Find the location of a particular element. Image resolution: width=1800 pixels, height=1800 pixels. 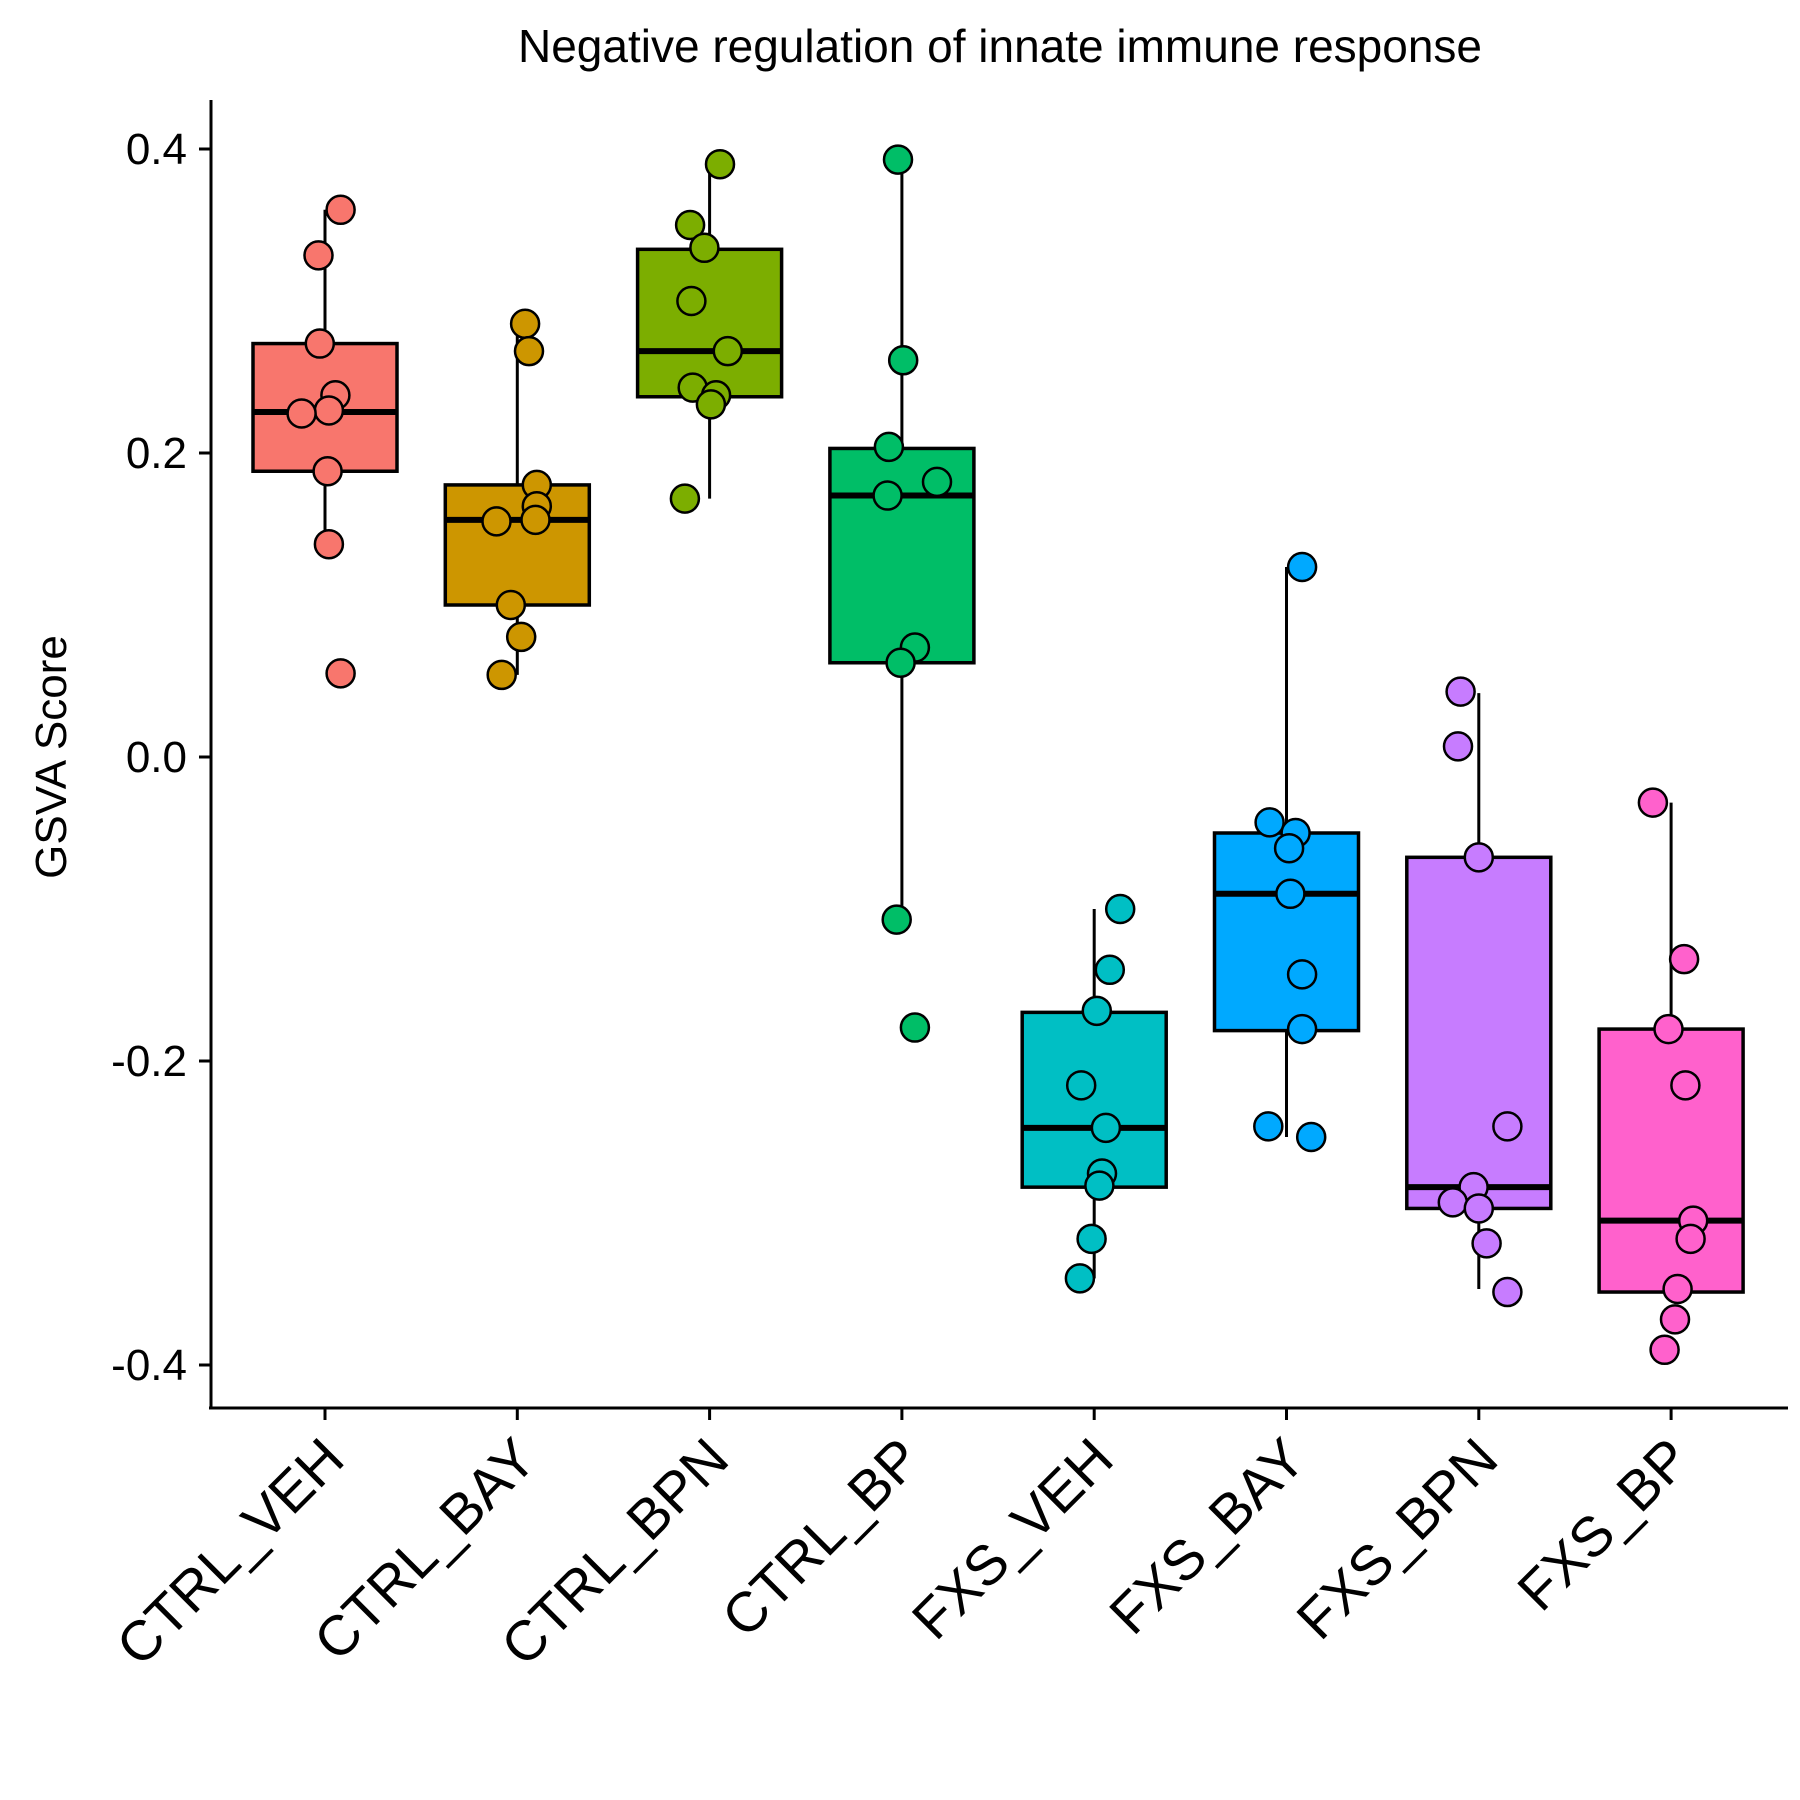

y-tick-label: 0.2 is located at coordinates (156, 453).